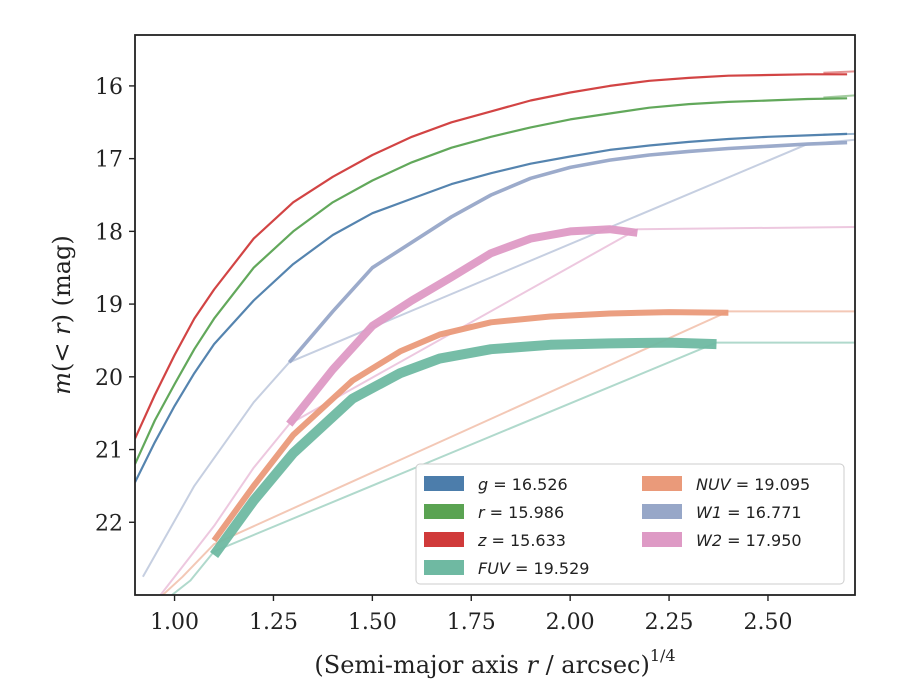 The height and width of the screenshot is (700, 900). Describe the element at coordinates (62, 315) in the screenshot. I see `y-axis-label: m(< r) (mag)` at that location.